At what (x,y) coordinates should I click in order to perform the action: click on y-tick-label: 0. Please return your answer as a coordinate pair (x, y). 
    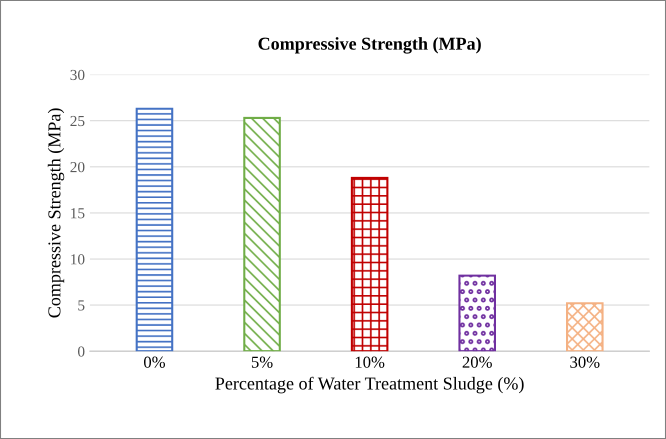
    Looking at the image, I should click on (81, 351).